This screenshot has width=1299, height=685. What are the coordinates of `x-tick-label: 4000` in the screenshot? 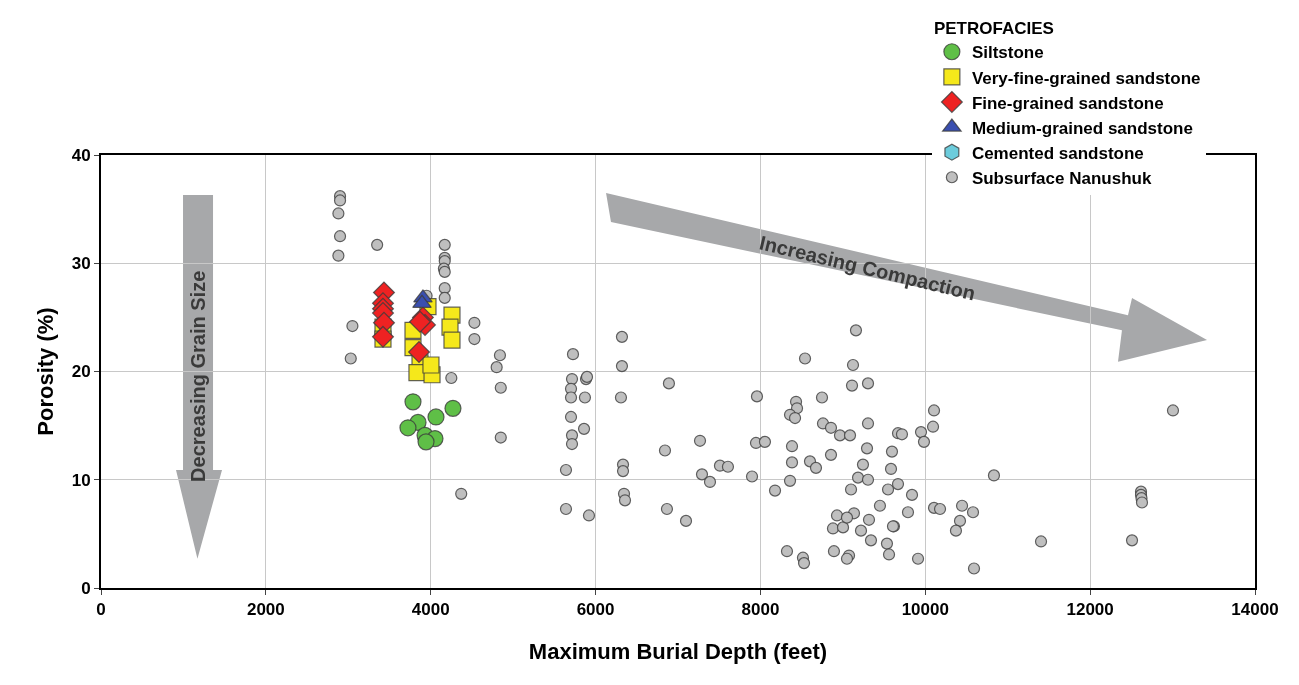 It's located at (430, 610).